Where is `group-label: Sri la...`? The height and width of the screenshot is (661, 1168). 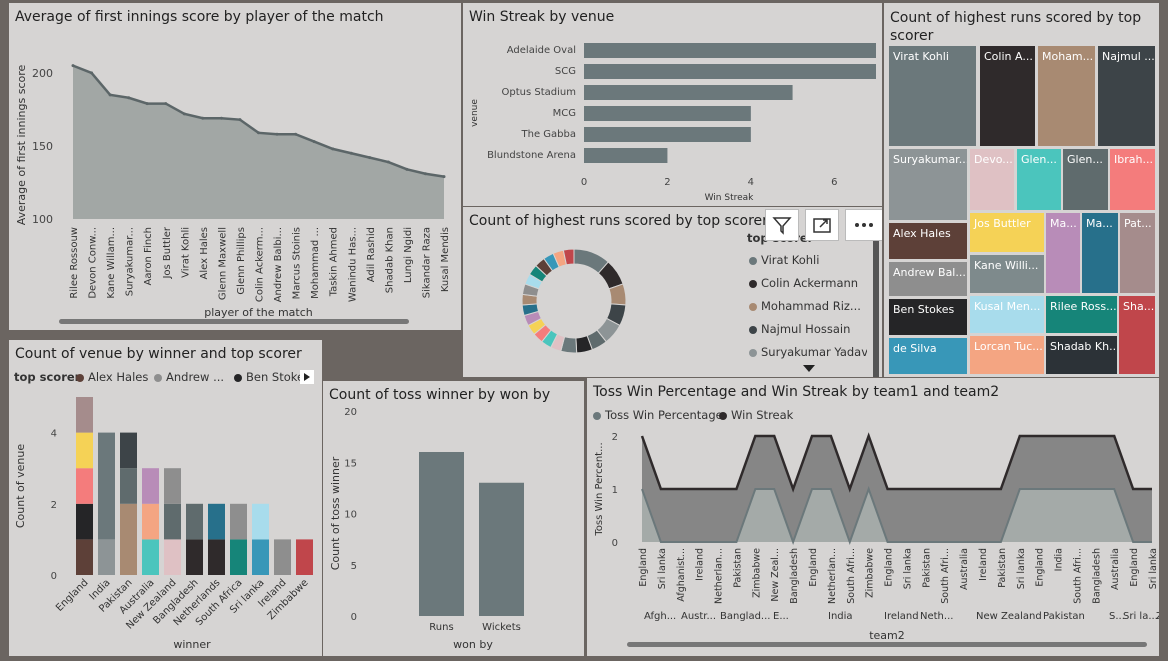 group-label: Sri la... is located at coordinates (1140, 616).